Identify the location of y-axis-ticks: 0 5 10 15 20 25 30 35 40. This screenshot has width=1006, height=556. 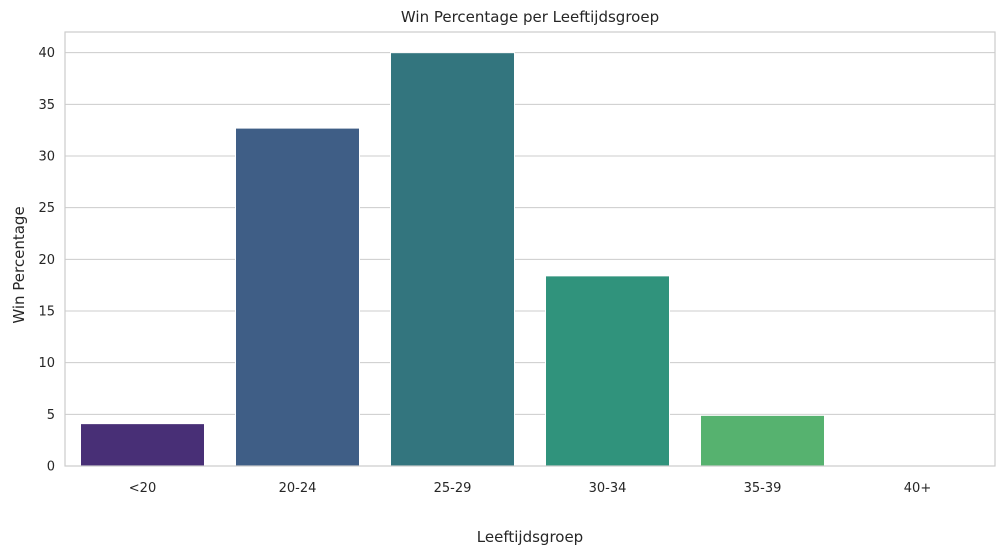
(46, 260).